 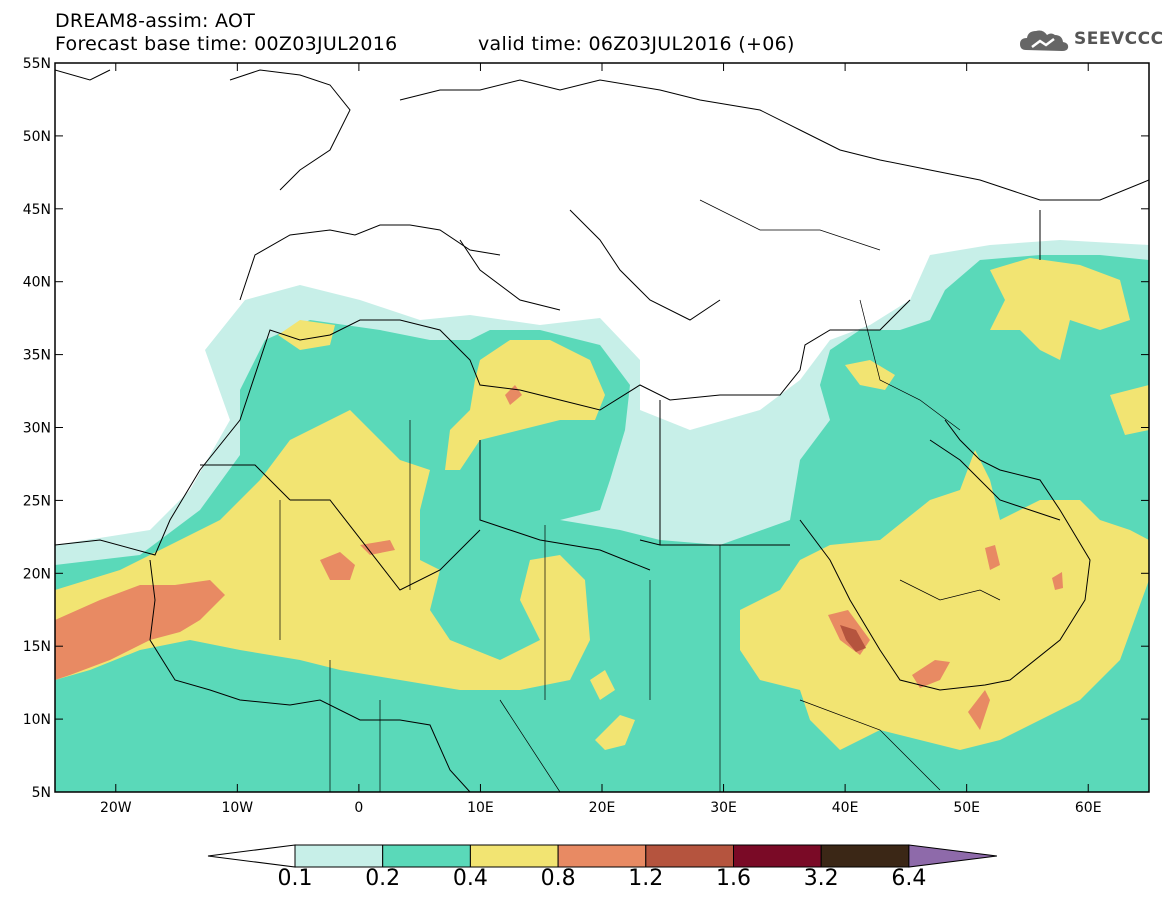 What do you see at coordinates (723, 808) in the screenshot?
I see `x-tick-label: 30E` at bounding box center [723, 808].